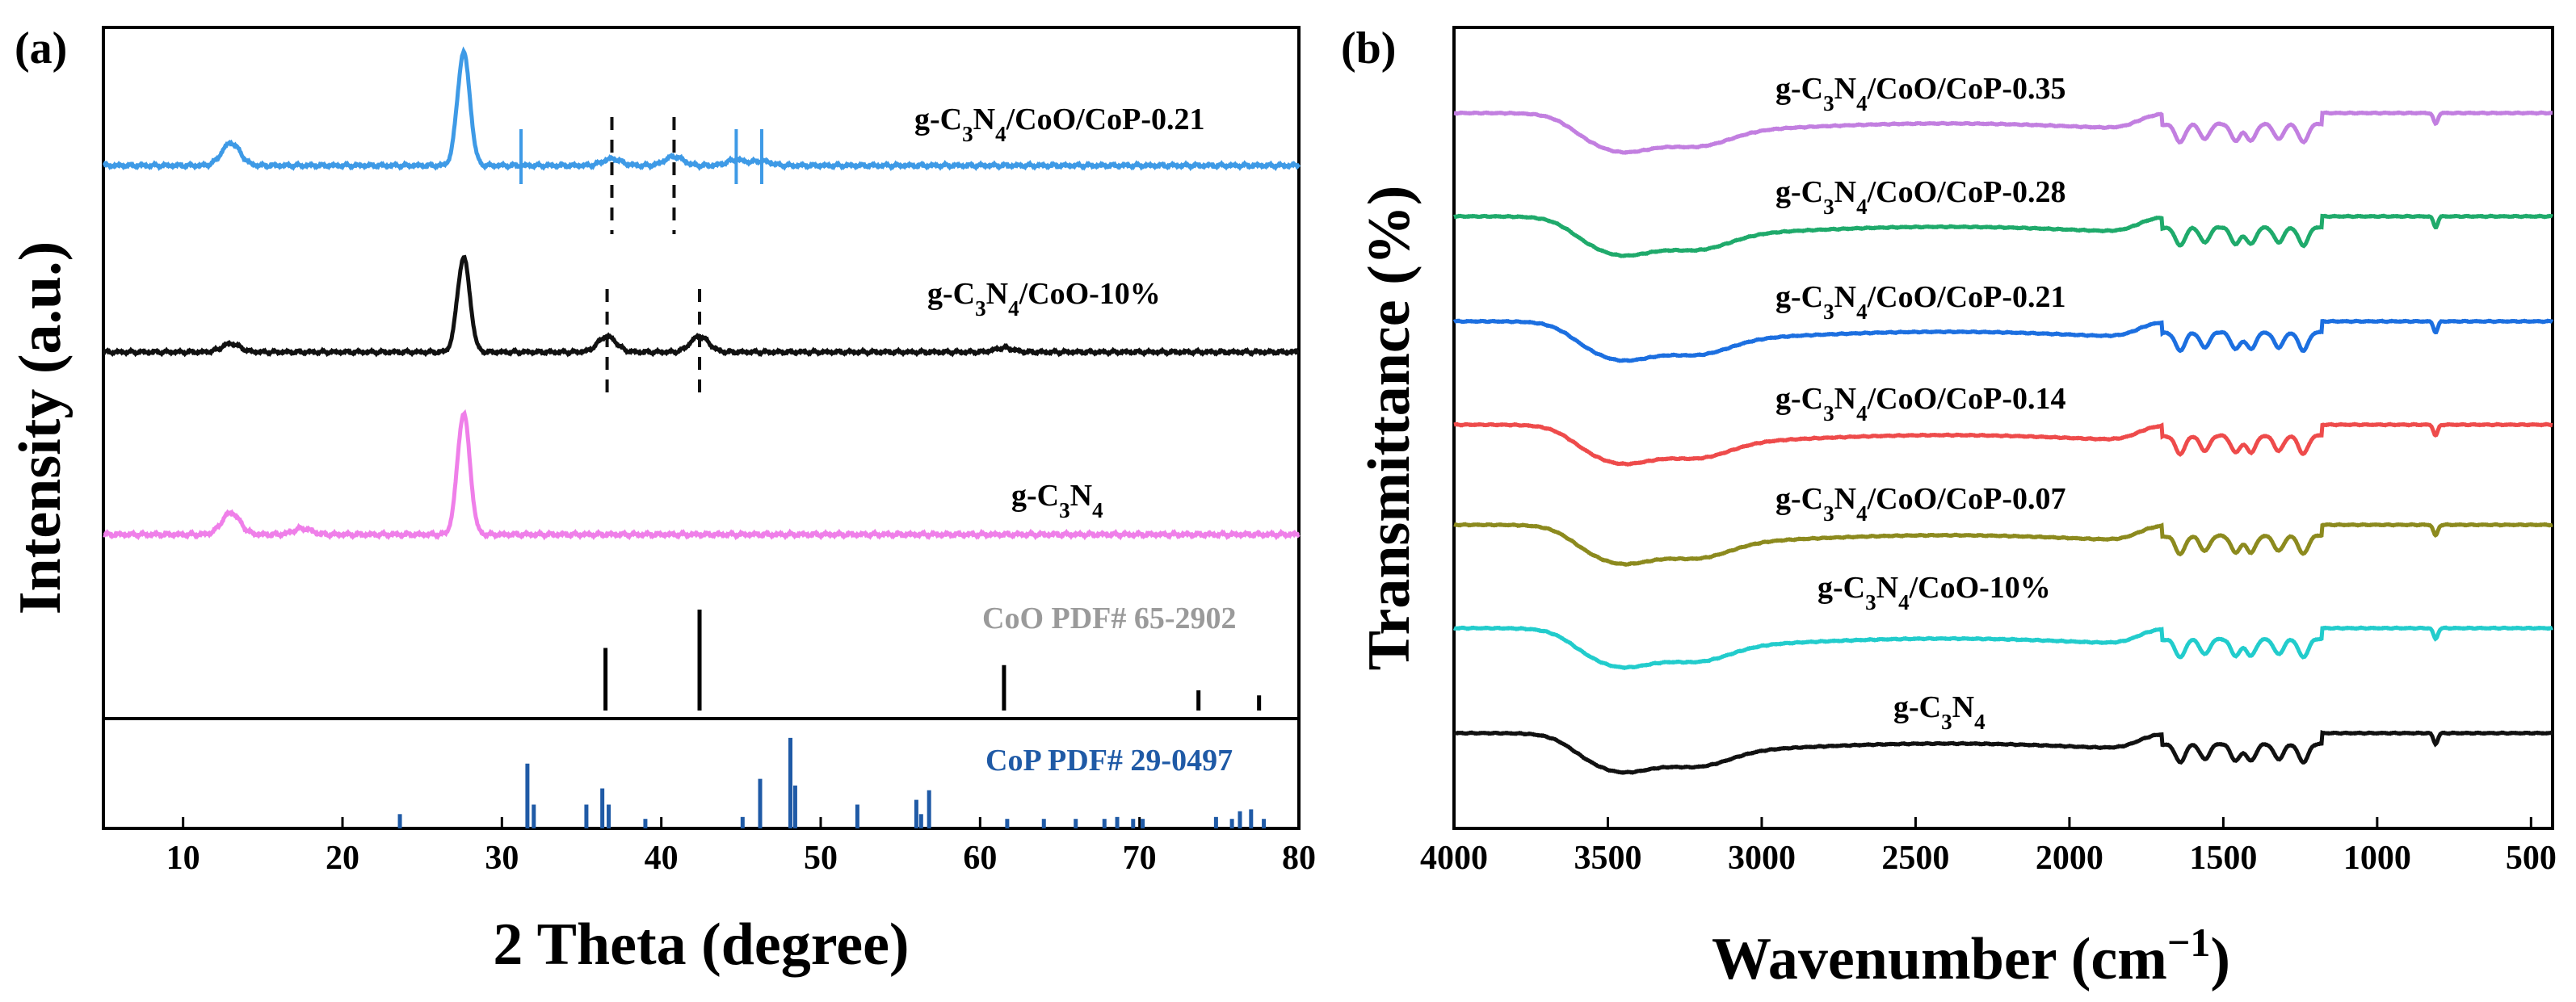 This screenshot has height=1002, width=2576. I want to click on label-cop-pdf: CoP PDF# 29-0497, so click(1109, 761).